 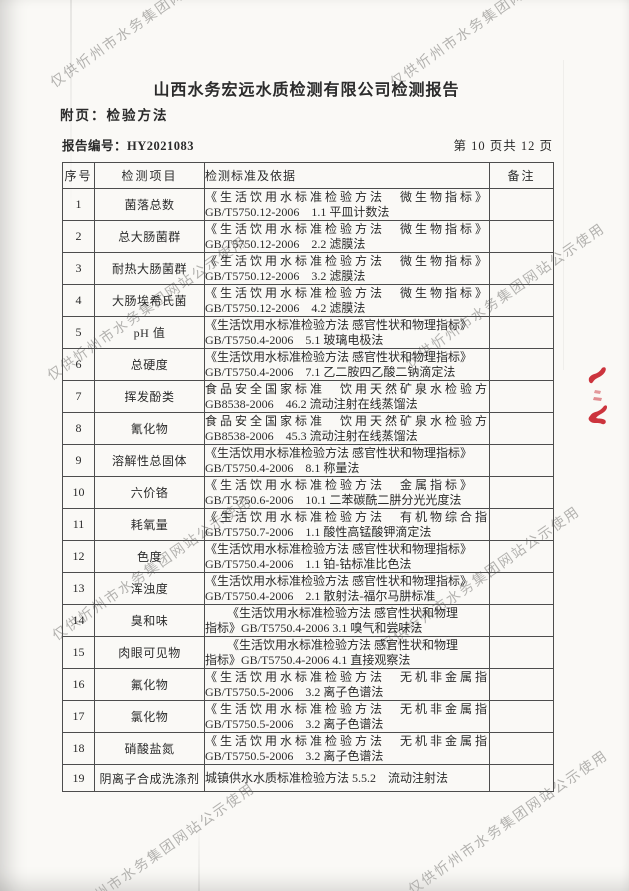 What do you see at coordinates (78, 268) in the screenshot?
I see `cell-seq: 3` at bounding box center [78, 268].